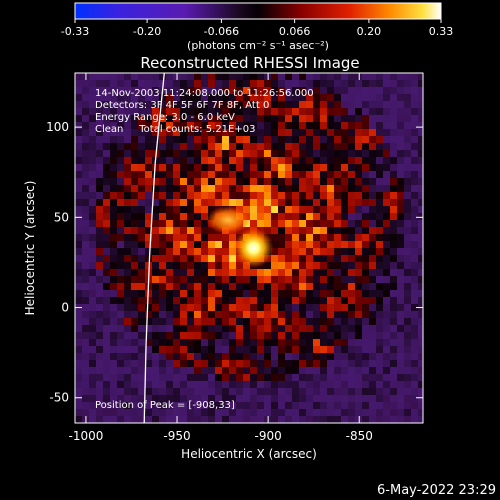  What do you see at coordinates (369, 31) in the screenshot?
I see `colorbar-tick-label: 0.20` at bounding box center [369, 31].